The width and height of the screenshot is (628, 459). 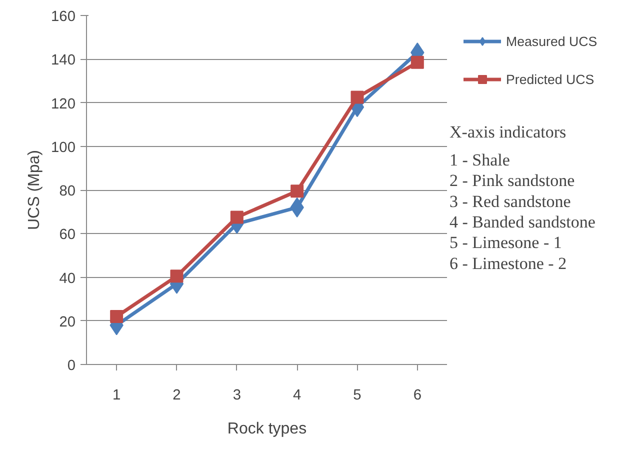 I want to click on y-tick-label: 0, so click(x=71, y=366).